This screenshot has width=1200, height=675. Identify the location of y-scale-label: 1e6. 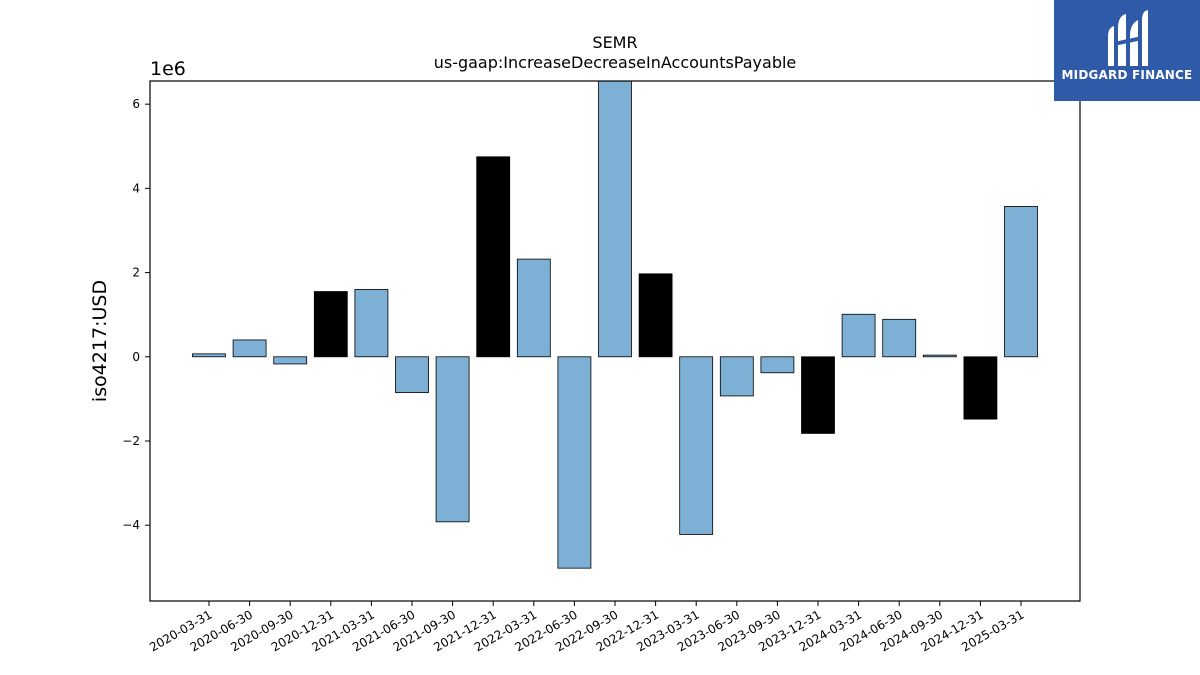
(168, 69).